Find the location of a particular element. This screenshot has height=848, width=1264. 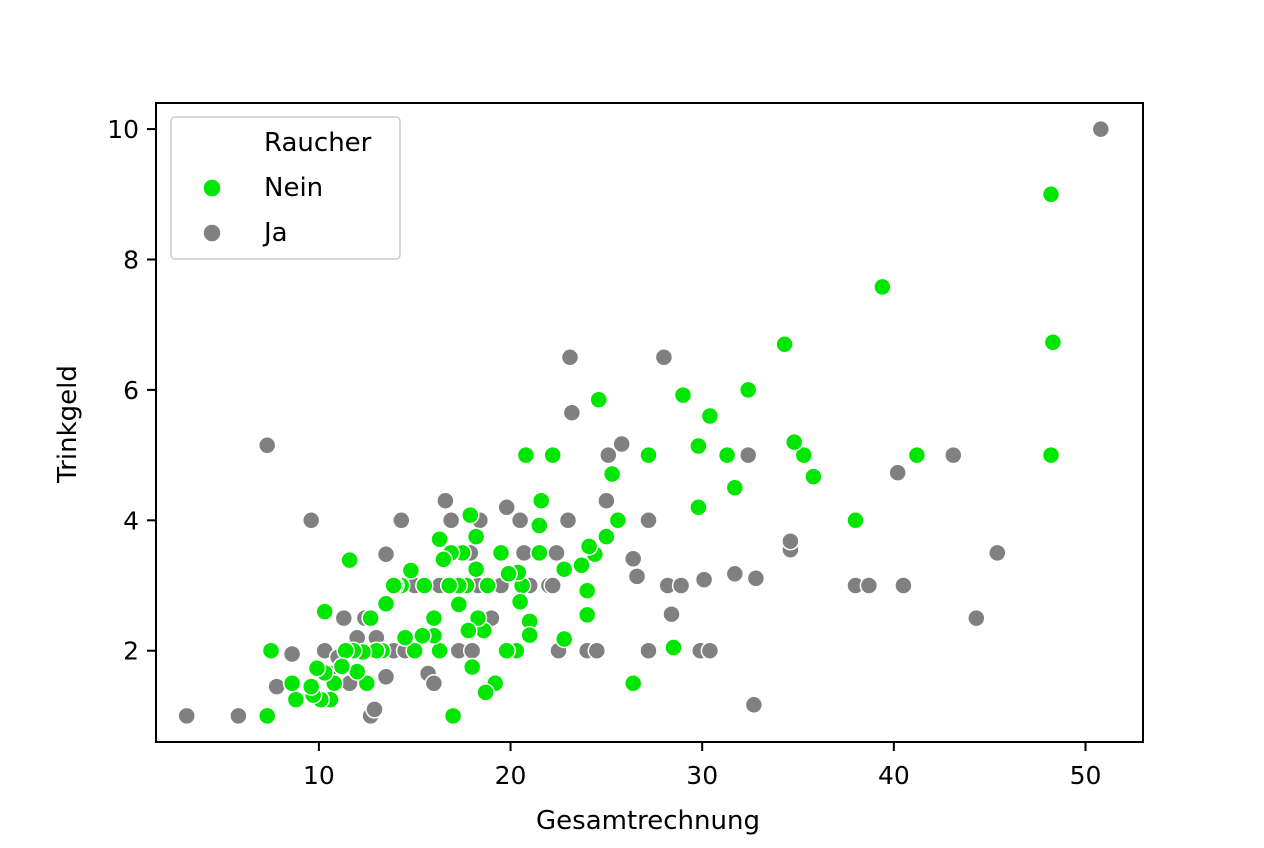

x-tick-label: 10 is located at coordinates (319, 775).